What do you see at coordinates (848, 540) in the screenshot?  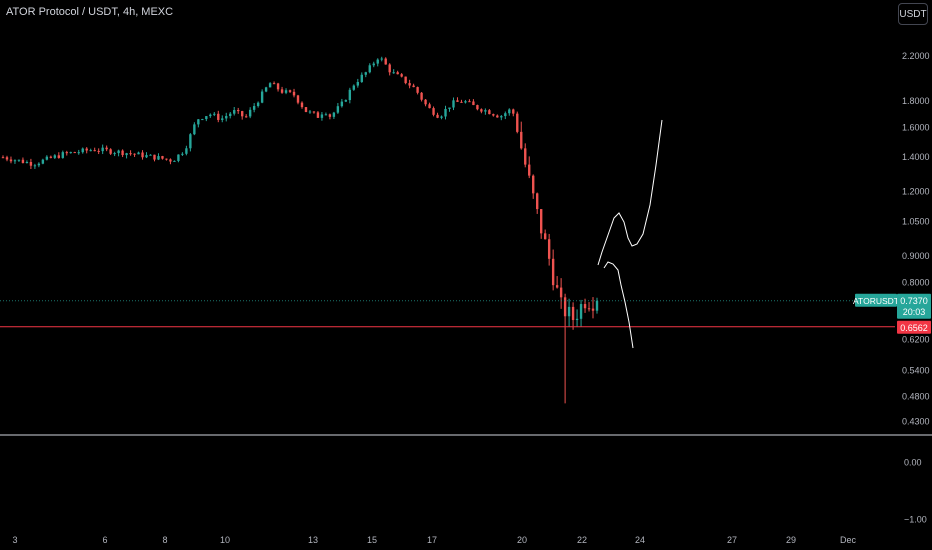 I see `time-axis-tick: Dec` at bounding box center [848, 540].